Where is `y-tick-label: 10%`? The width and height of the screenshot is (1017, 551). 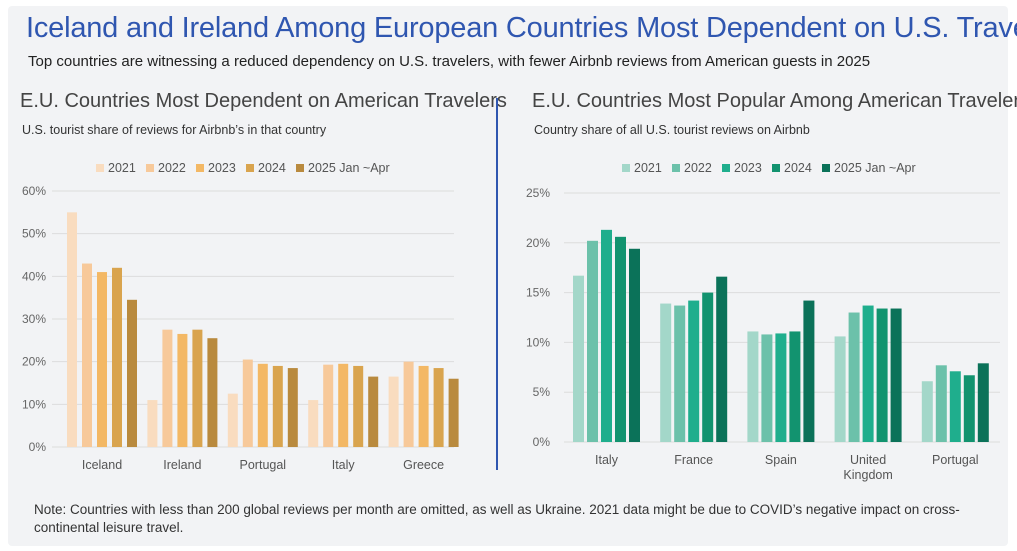 y-tick-label: 10% is located at coordinates (538, 342).